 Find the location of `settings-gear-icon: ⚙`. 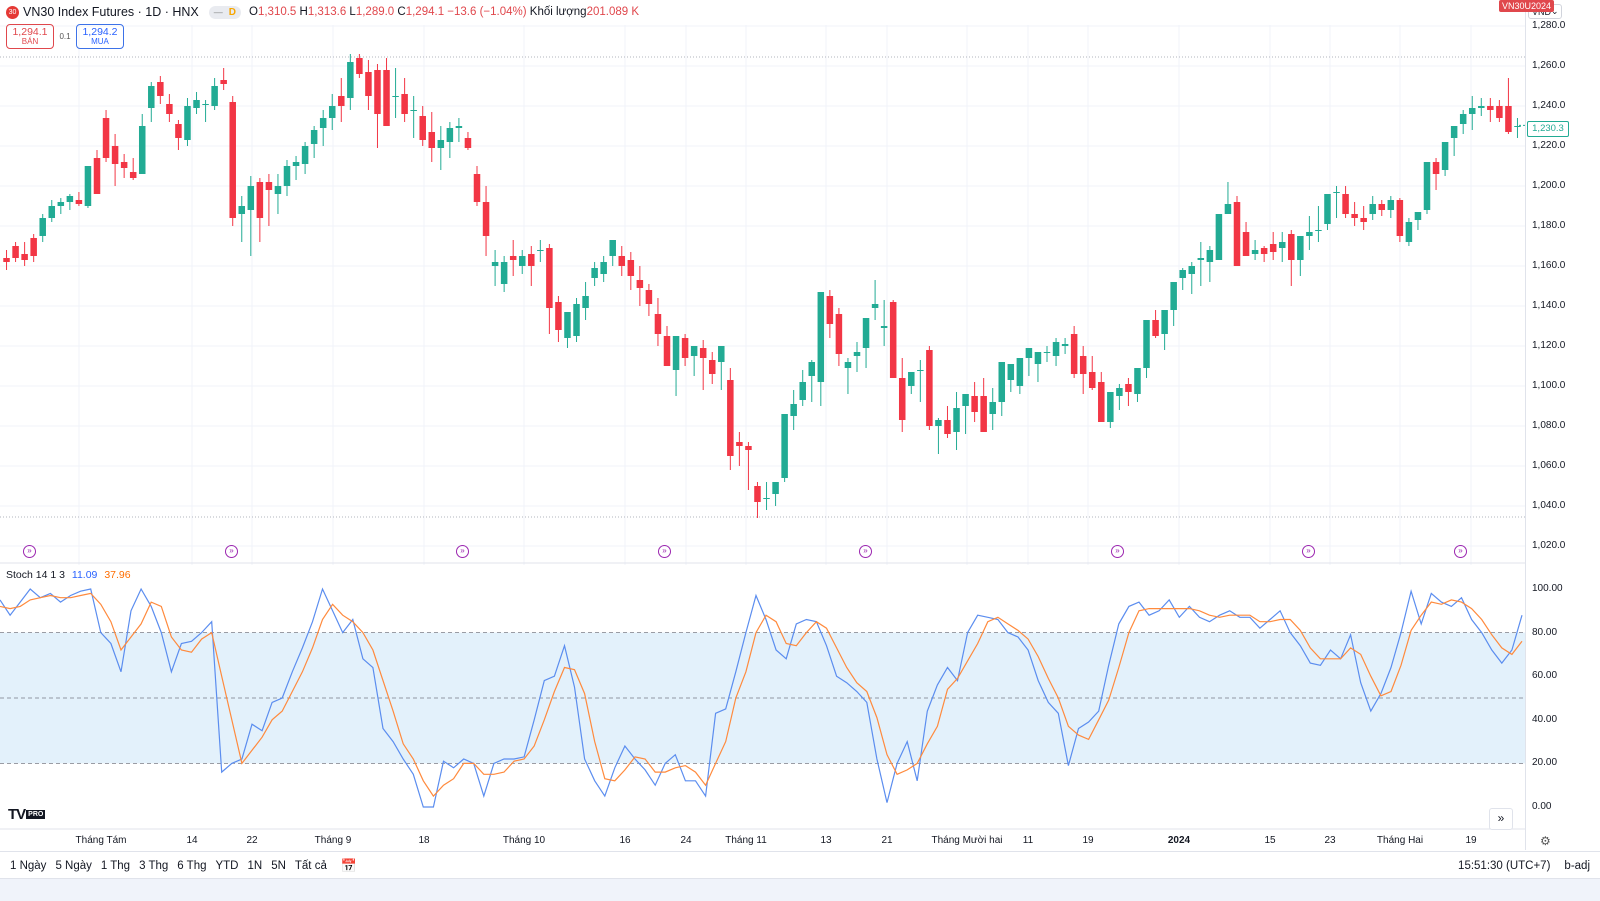

settings-gear-icon: ⚙ is located at coordinates (1545, 841).